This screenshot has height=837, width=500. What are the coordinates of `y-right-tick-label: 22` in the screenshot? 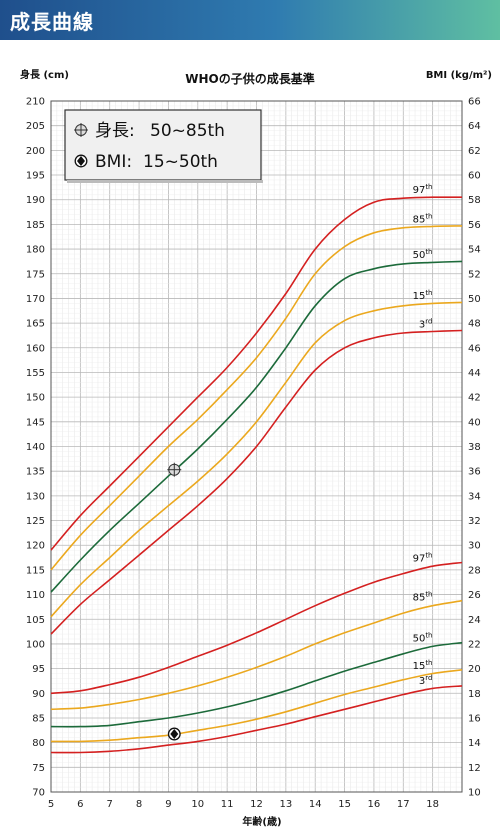 It's located at (474, 644).